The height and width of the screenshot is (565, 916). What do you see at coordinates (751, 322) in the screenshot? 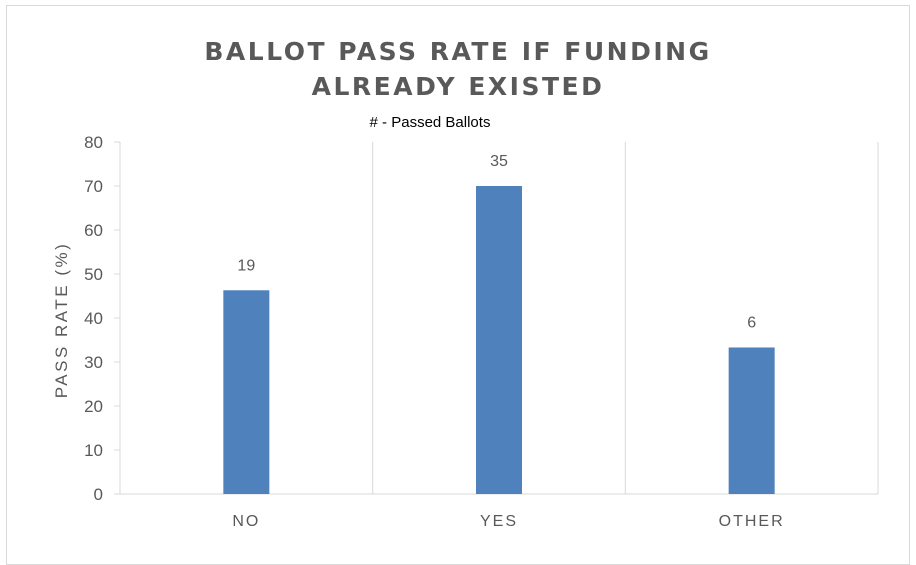
I see `data-label: 6` at bounding box center [751, 322].